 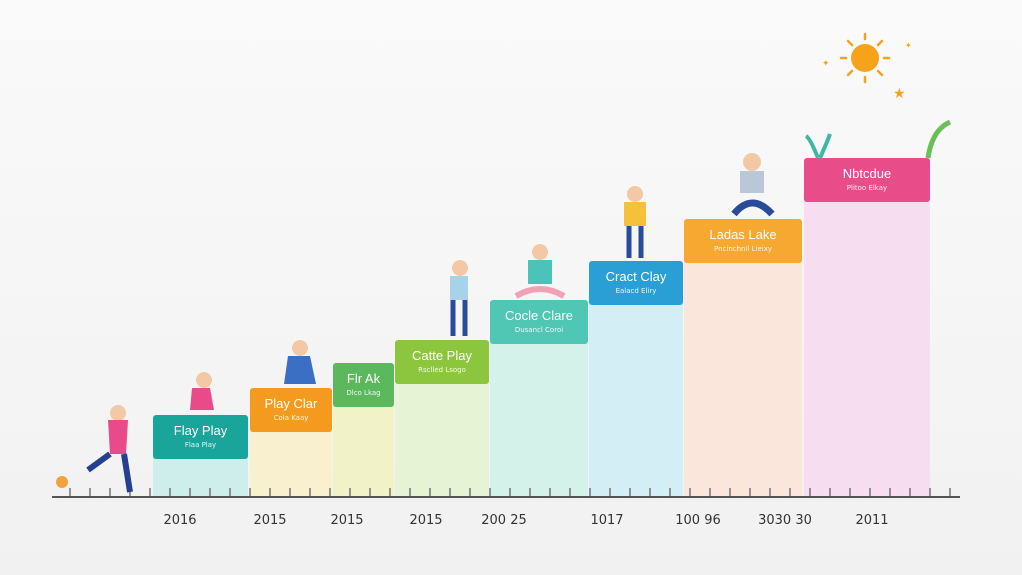 I want to click on year-label: 2011, so click(x=871, y=520).